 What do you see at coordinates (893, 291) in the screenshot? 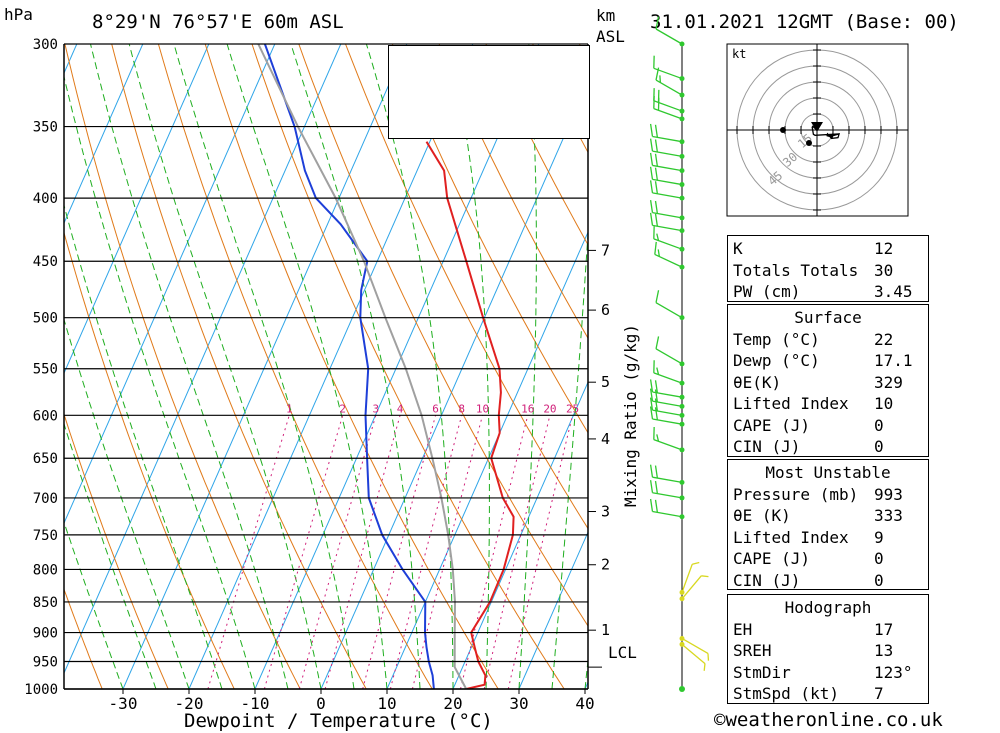
I see `pw-value: 3.45` at bounding box center [893, 291].